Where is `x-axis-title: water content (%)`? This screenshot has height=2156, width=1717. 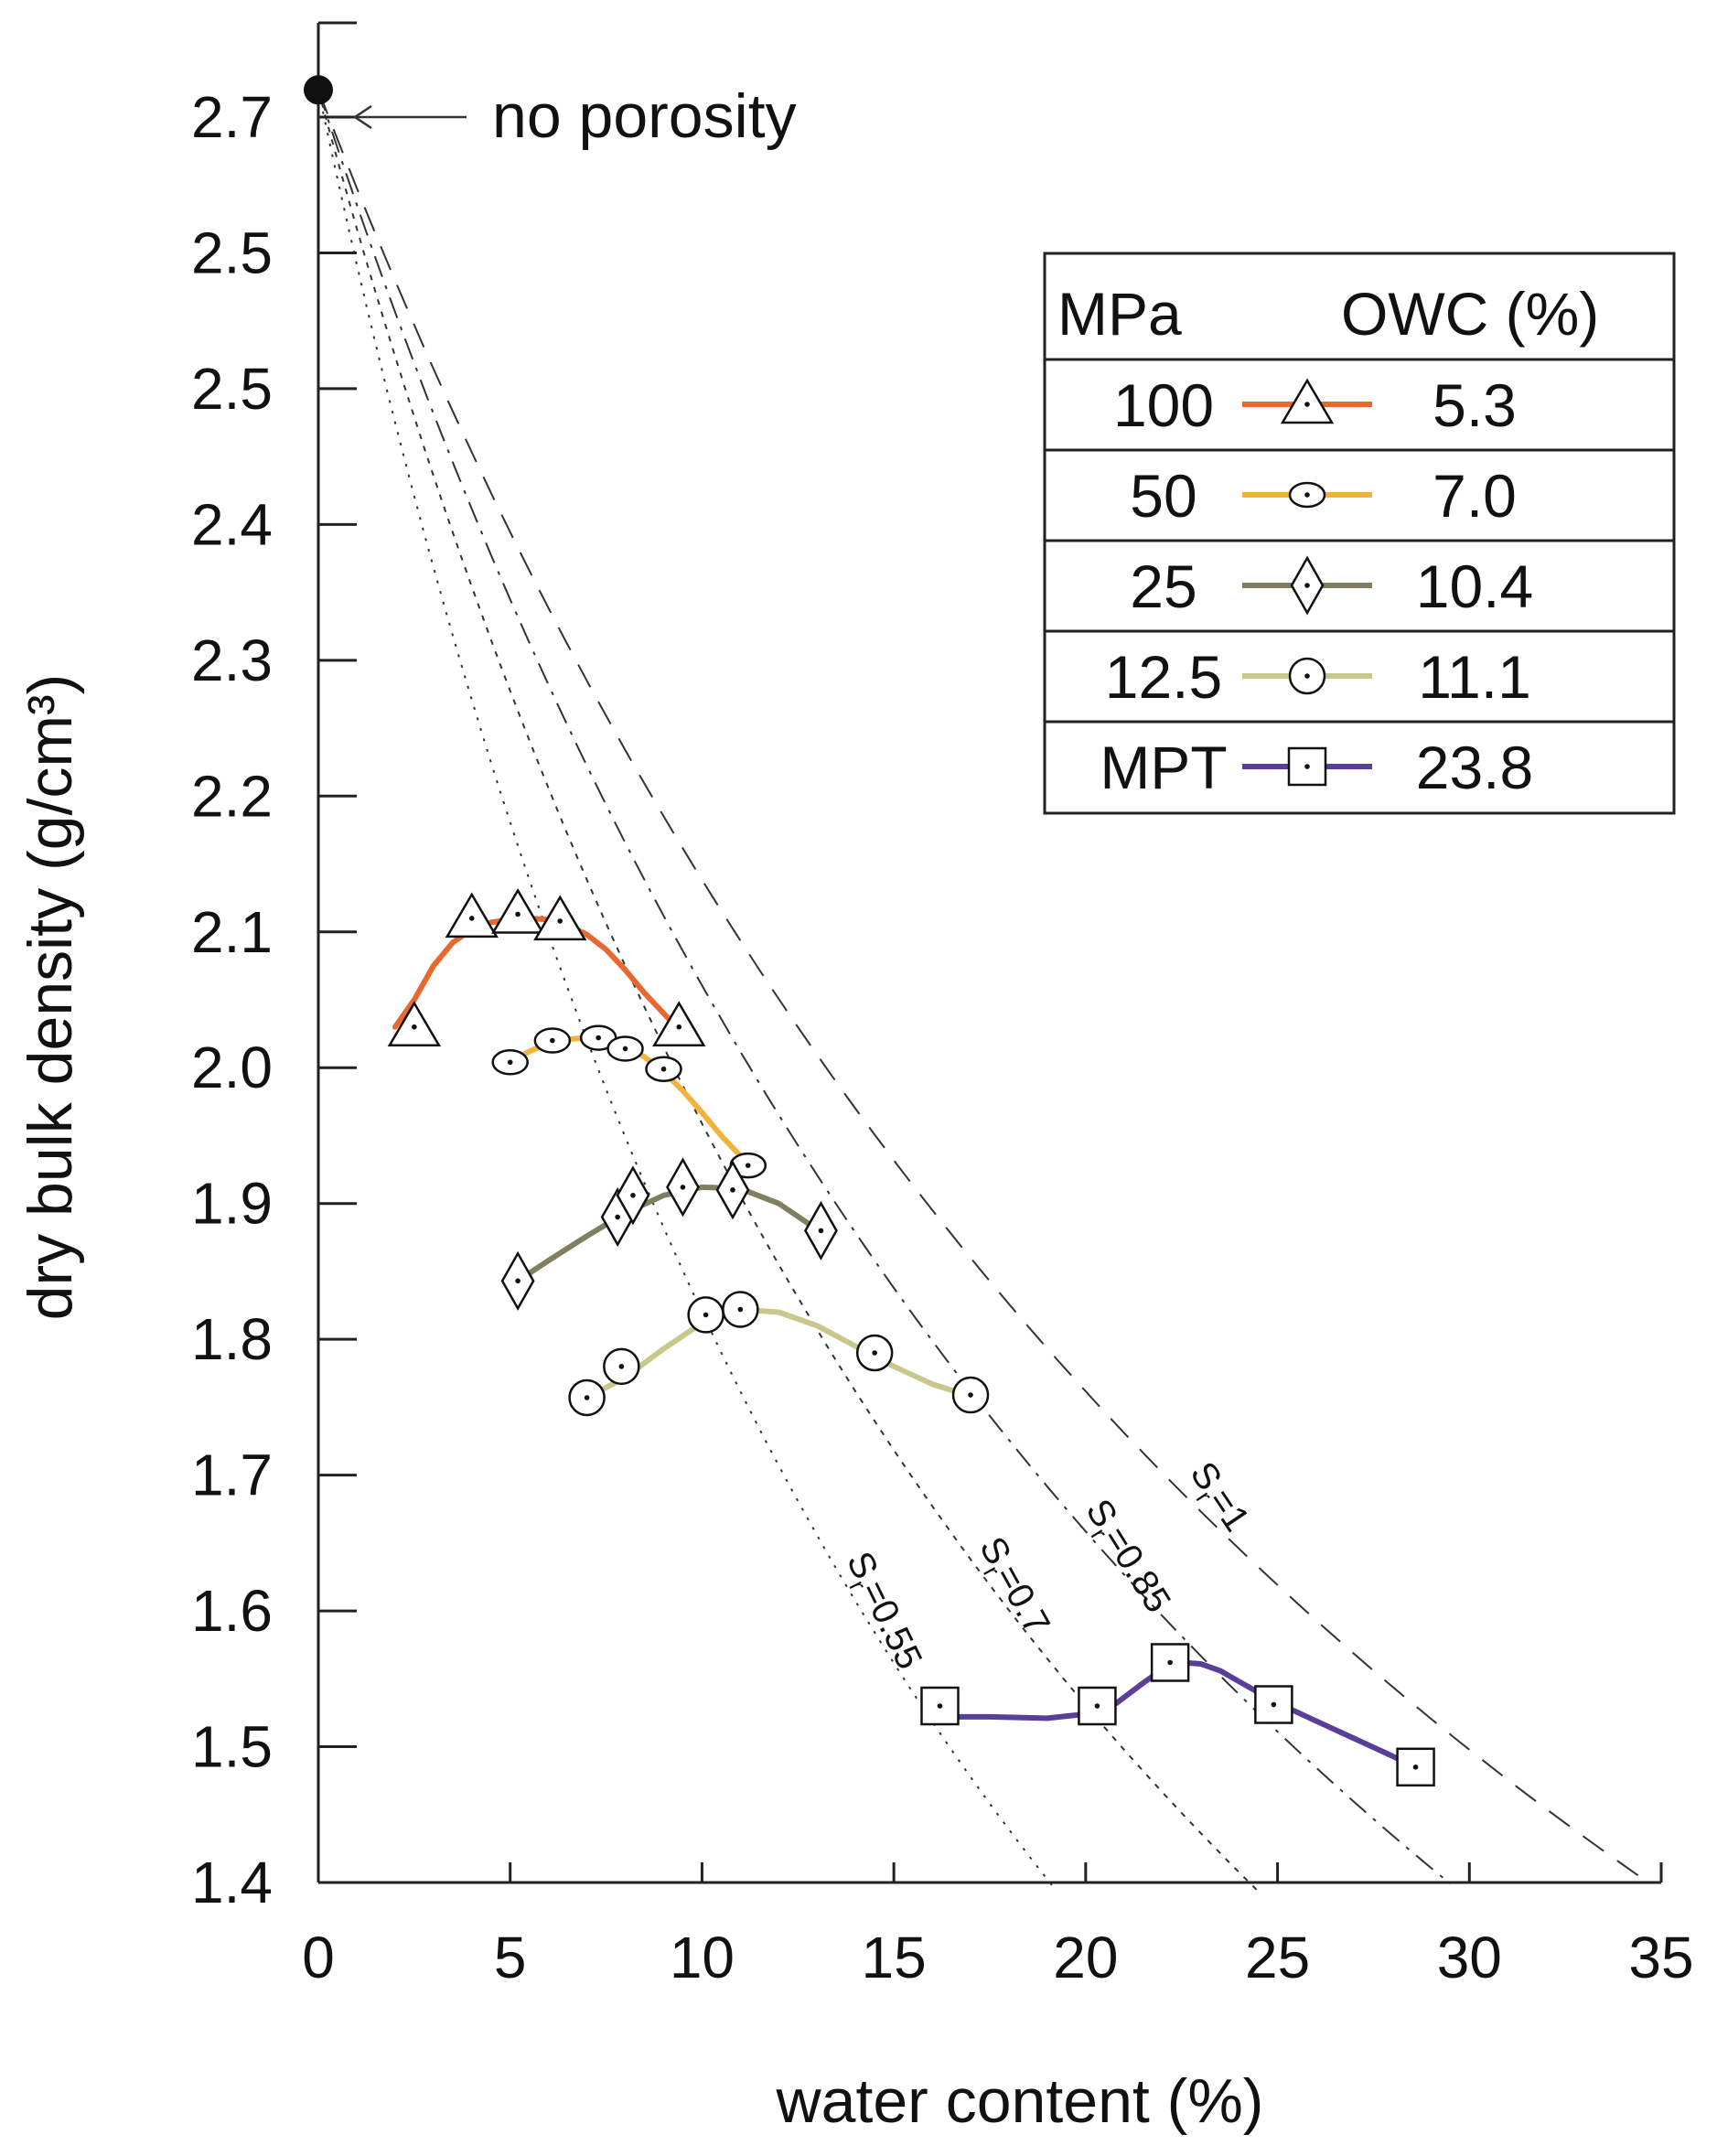 x-axis-title: water content (%) is located at coordinates (1020, 2101).